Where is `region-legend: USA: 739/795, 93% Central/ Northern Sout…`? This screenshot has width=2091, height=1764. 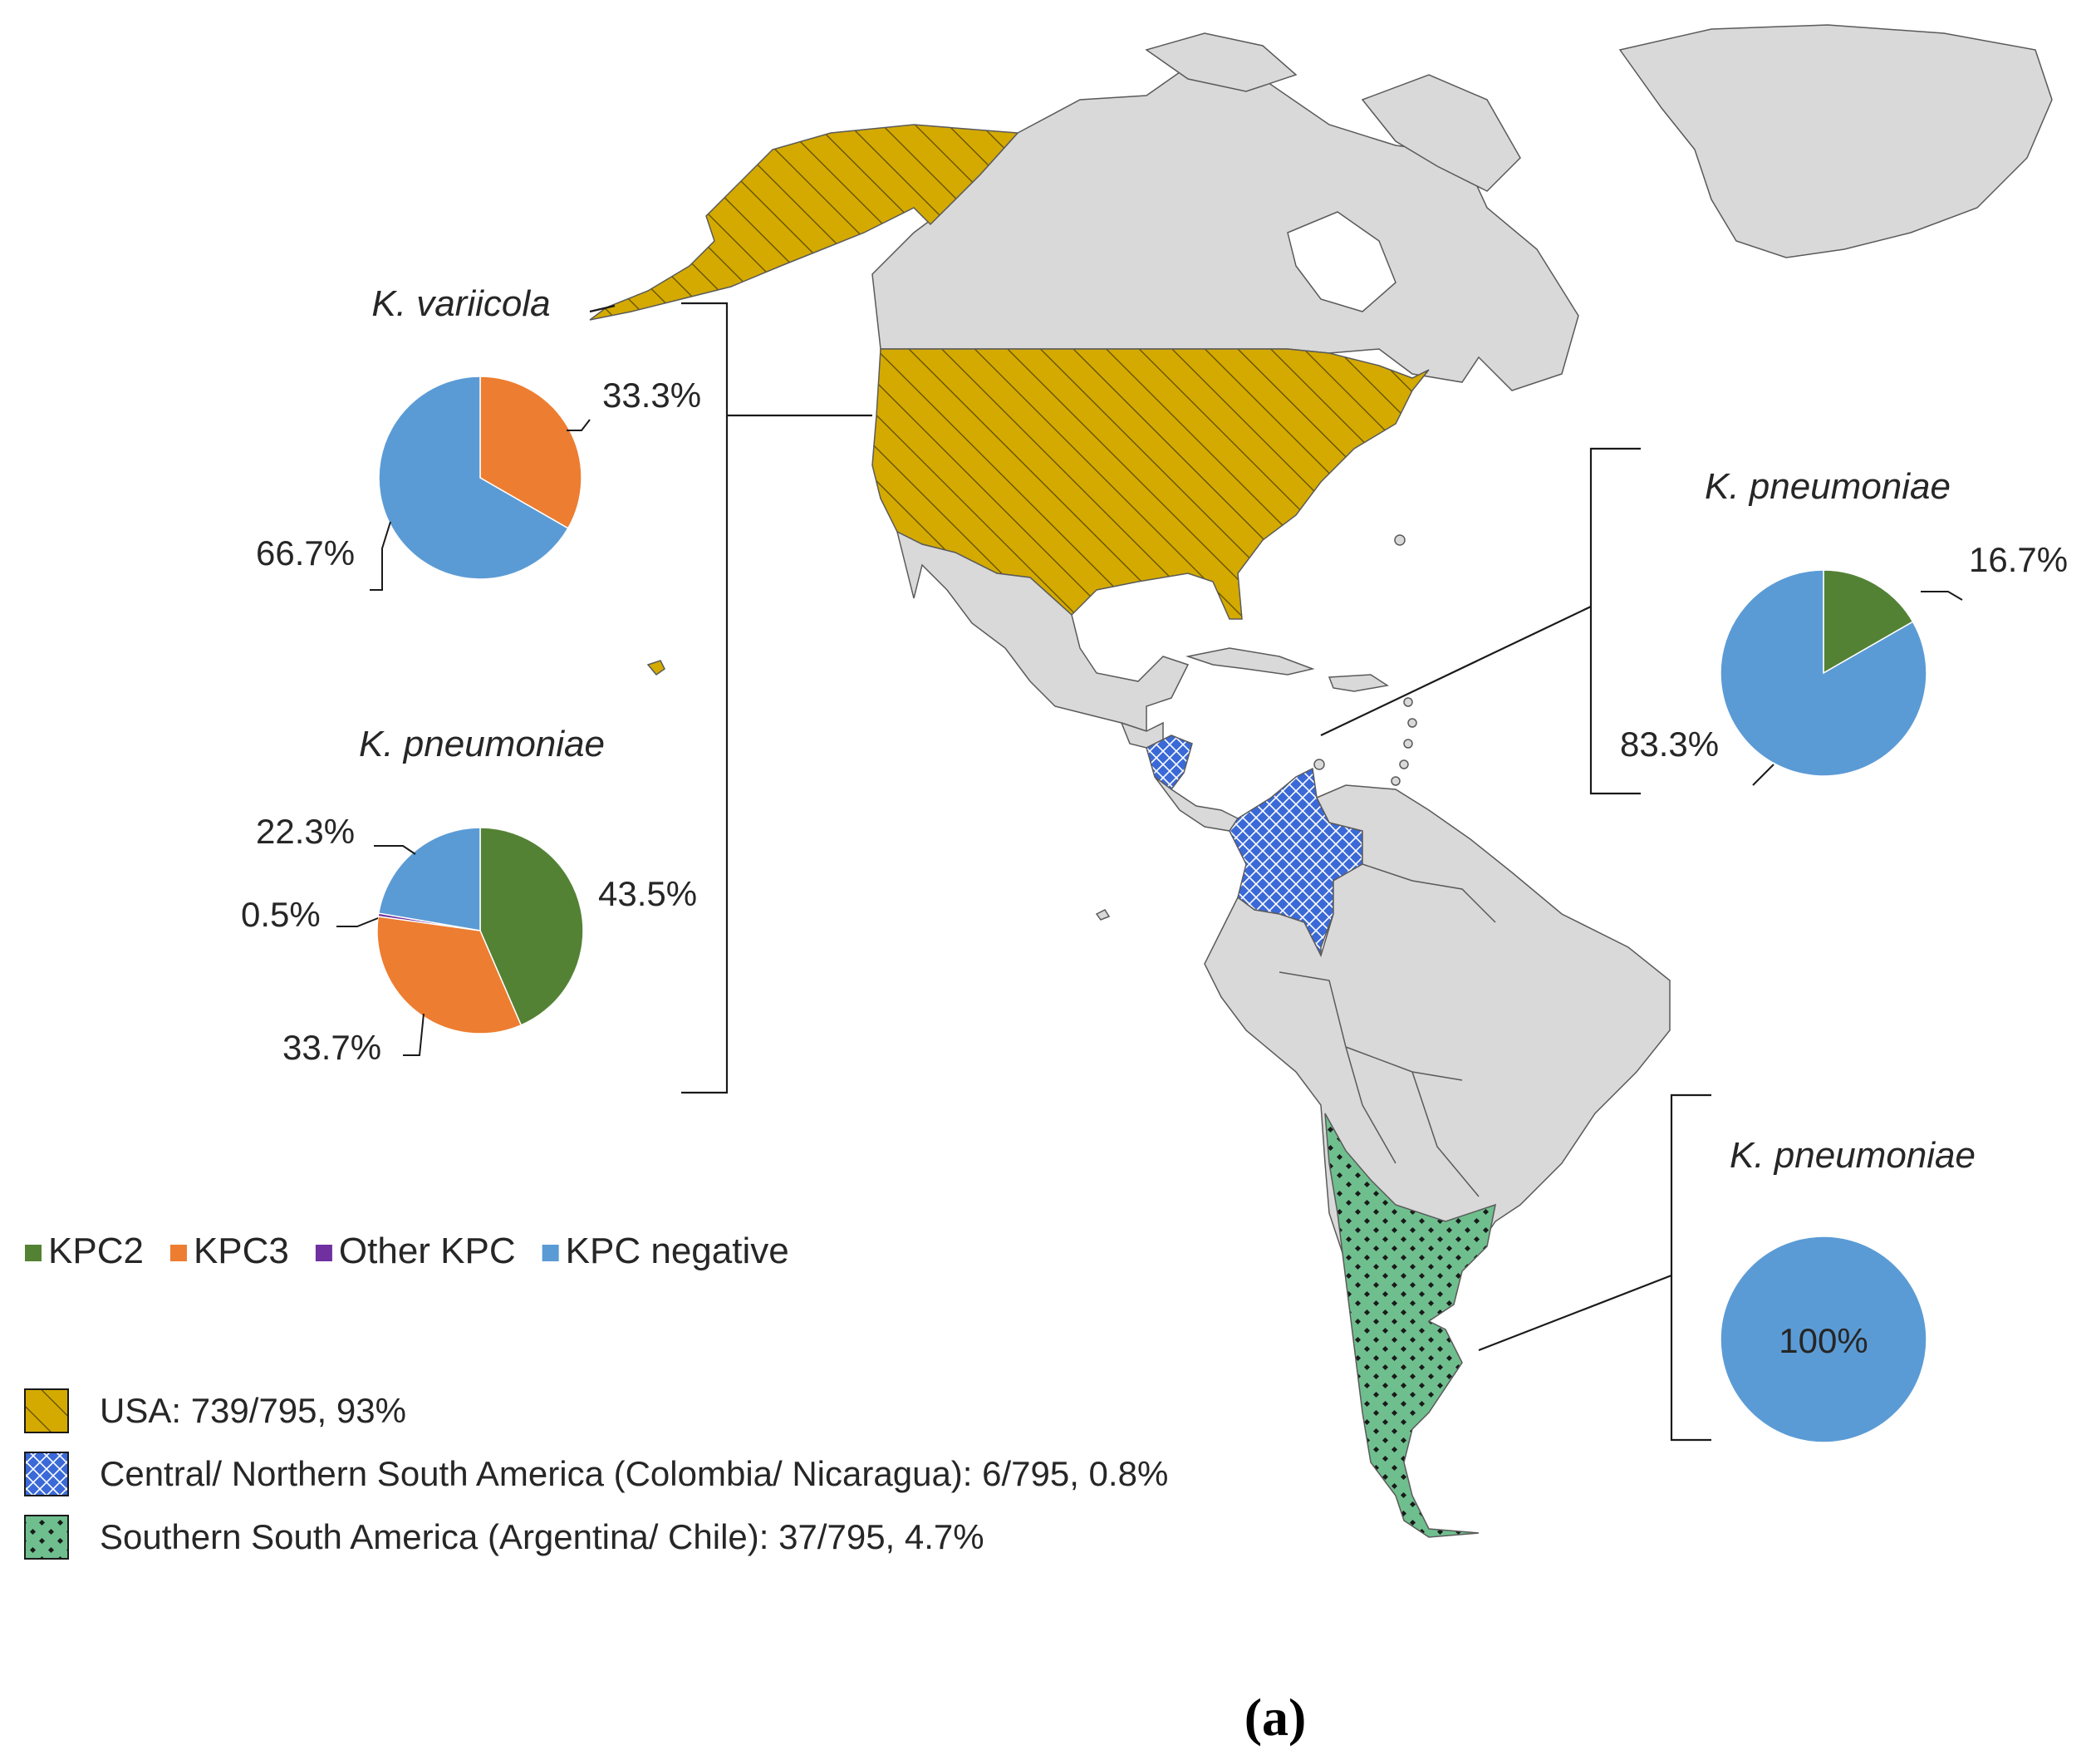
region-legend: USA: 739/795, 93% Central/ Northern Sout… is located at coordinates (596, 1474).